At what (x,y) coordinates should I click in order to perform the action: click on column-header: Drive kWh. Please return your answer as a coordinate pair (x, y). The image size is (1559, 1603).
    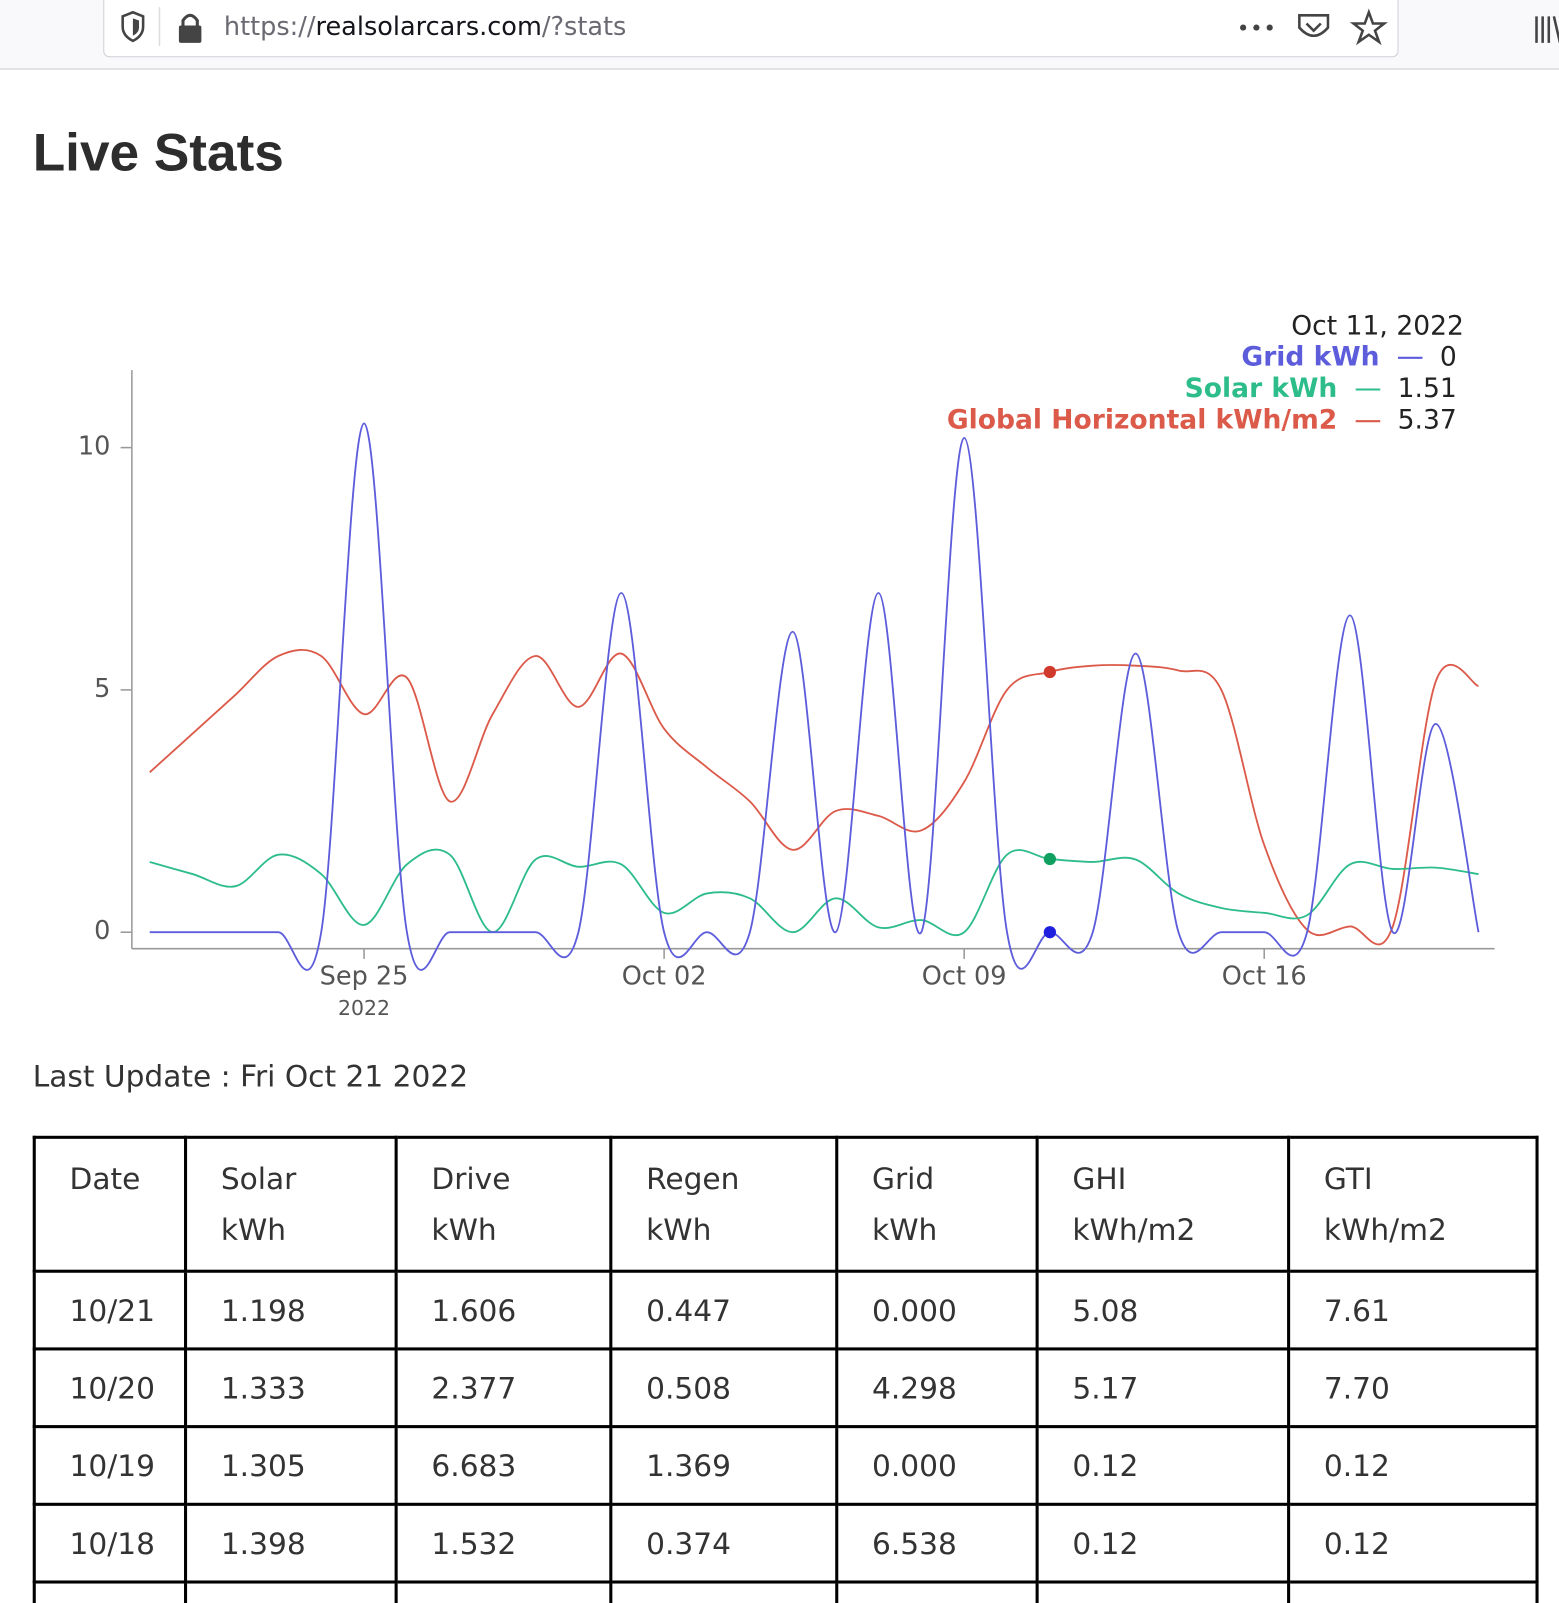
    Looking at the image, I should click on (503, 1204).